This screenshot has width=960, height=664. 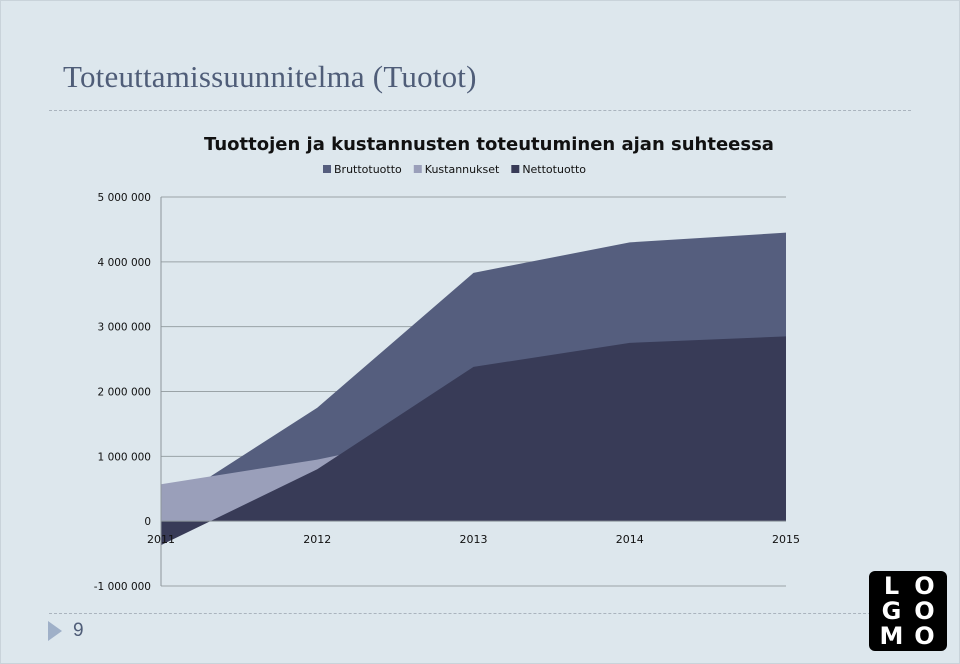 What do you see at coordinates (161, 539) in the screenshot?
I see `x-tick-label: 2011` at bounding box center [161, 539].